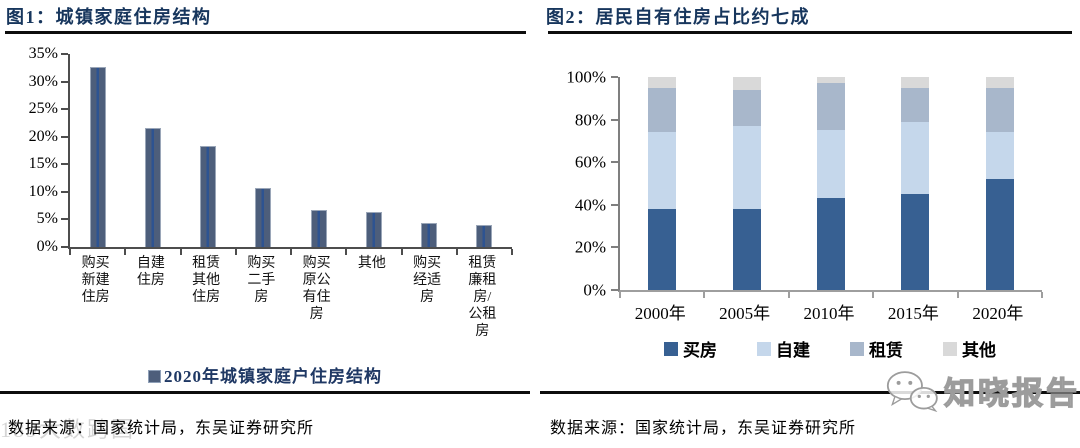 The image size is (1080, 448). What do you see at coordinates (273, 376) in the screenshot?
I see `figure1-legend-label: 2020年城镇家庭户住房结构` at bounding box center [273, 376].